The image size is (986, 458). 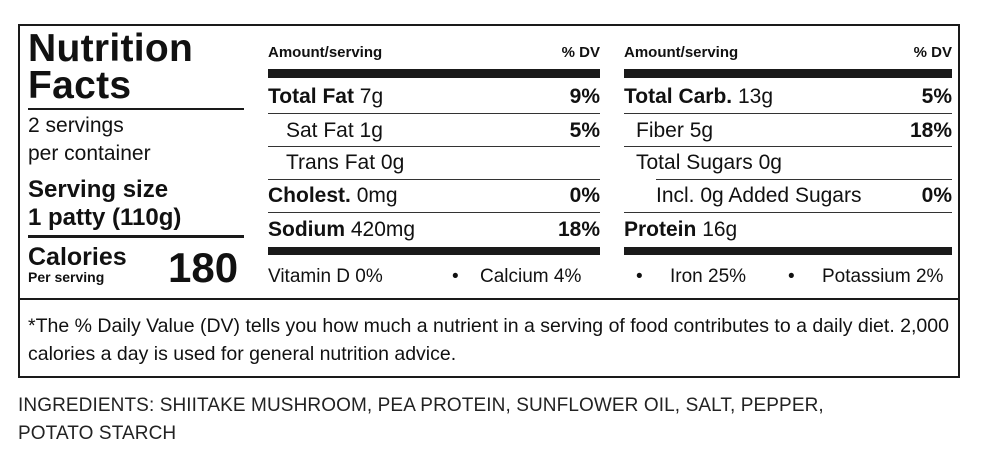 What do you see at coordinates (320, 130) in the screenshot?
I see `nutrient-name: Sat Fat` at bounding box center [320, 130].